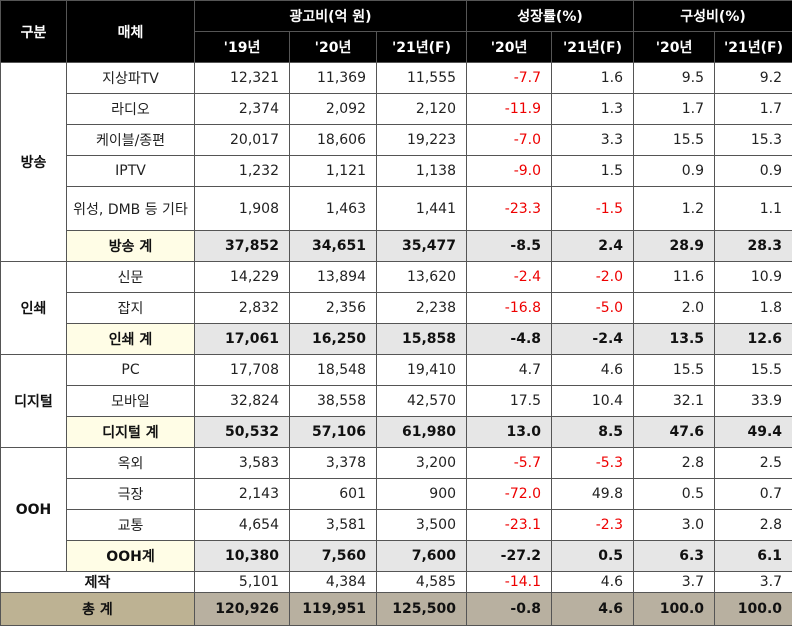 The height and width of the screenshot is (635, 792). What do you see at coordinates (130, 432) in the screenshot?
I see `subtotal-label: 디지털 계` at bounding box center [130, 432].